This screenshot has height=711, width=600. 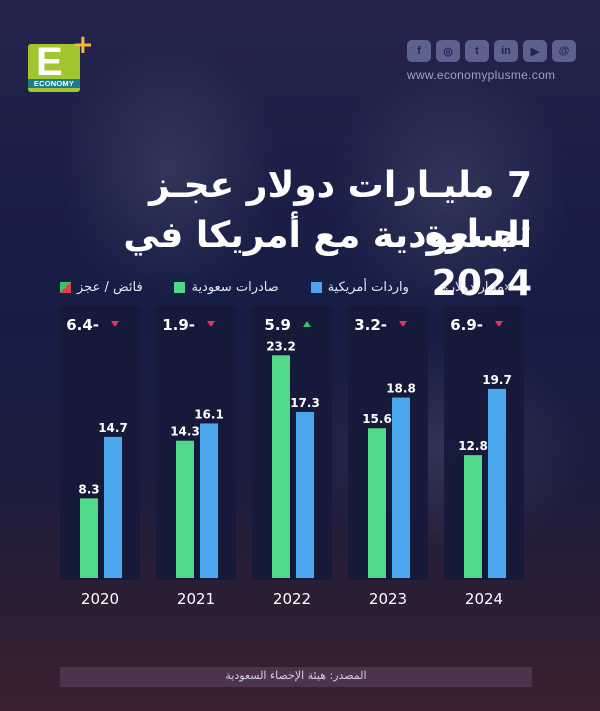 What do you see at coordinates (499, 324) in the screenshot?
I see `deficit-arrow-icon-2024` at bounding box center [499, 324].